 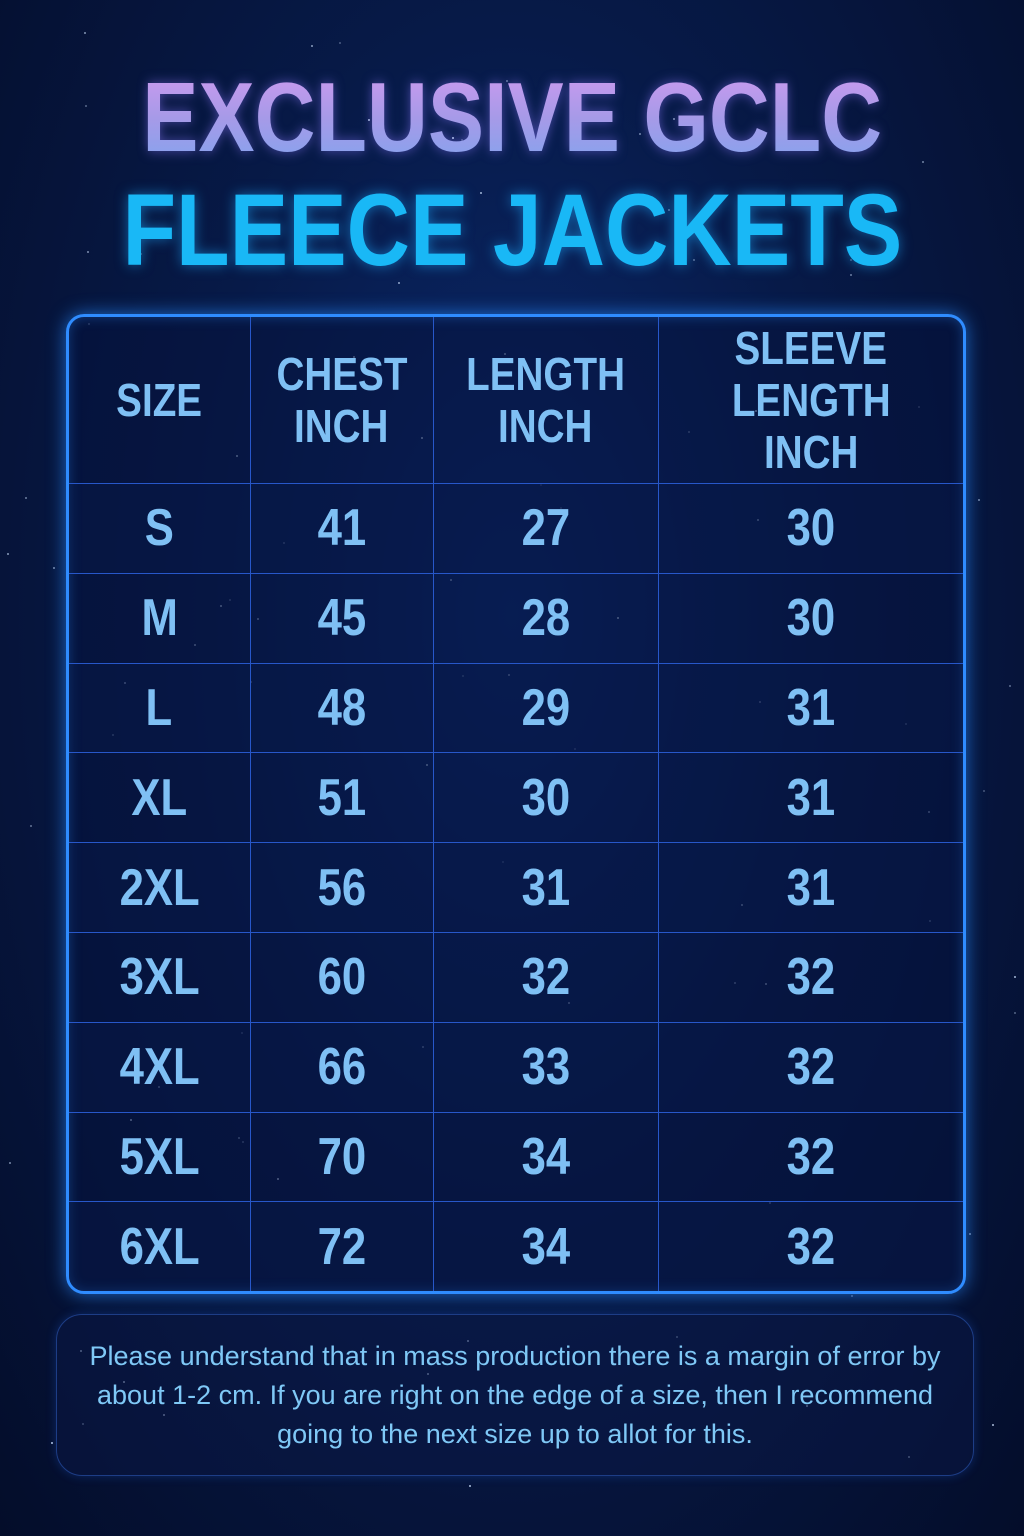 I want to click on cell-value: 27, so click(x=545, y=528).